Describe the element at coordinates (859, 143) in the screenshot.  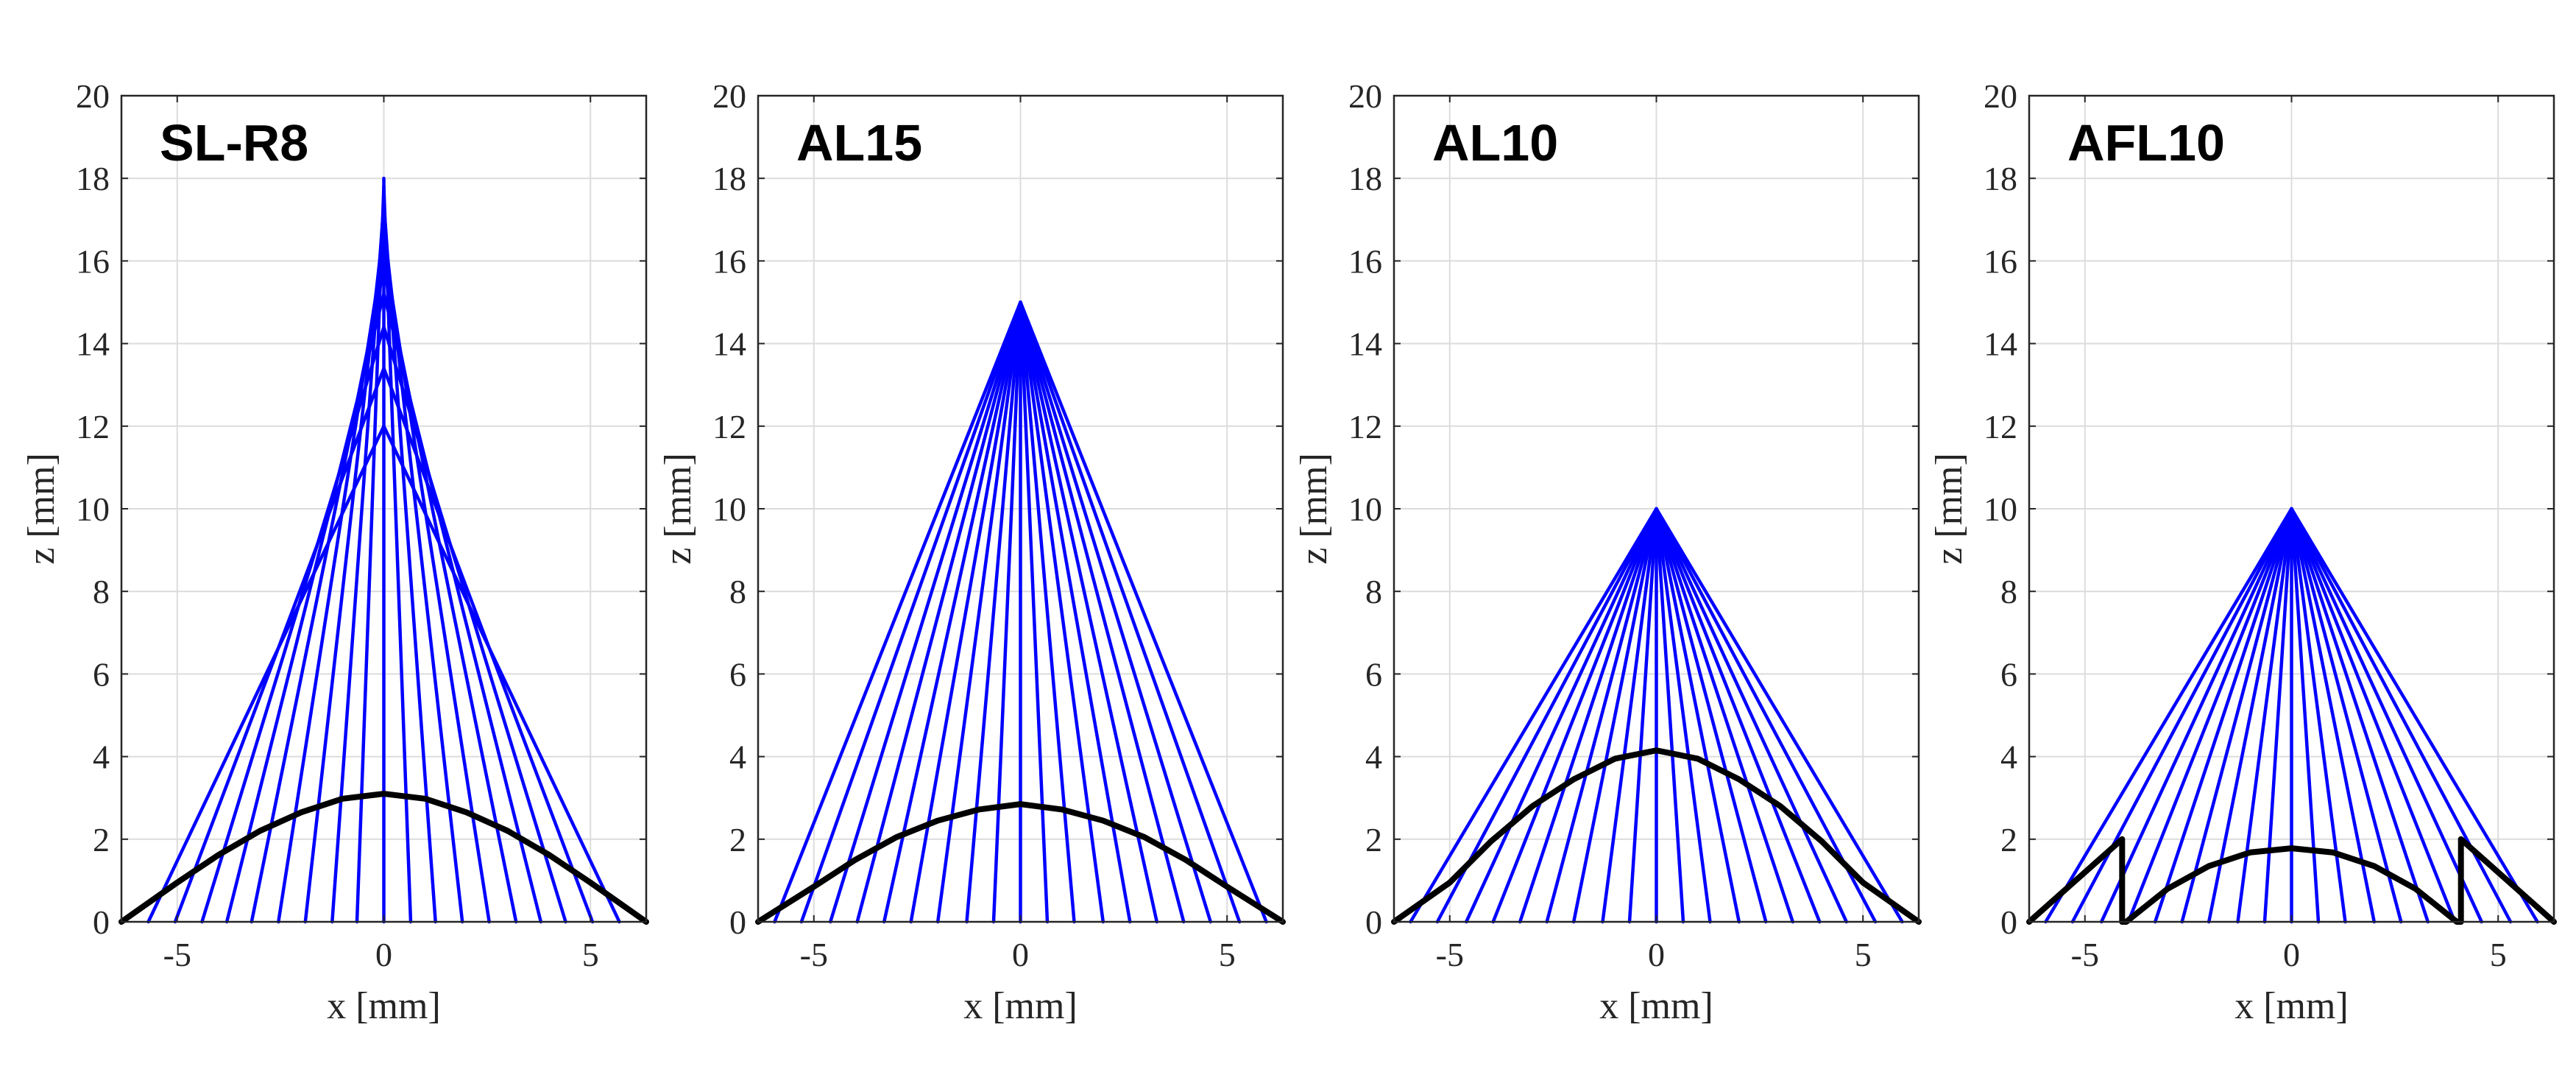
I see `panel-title: AL15` at that location.